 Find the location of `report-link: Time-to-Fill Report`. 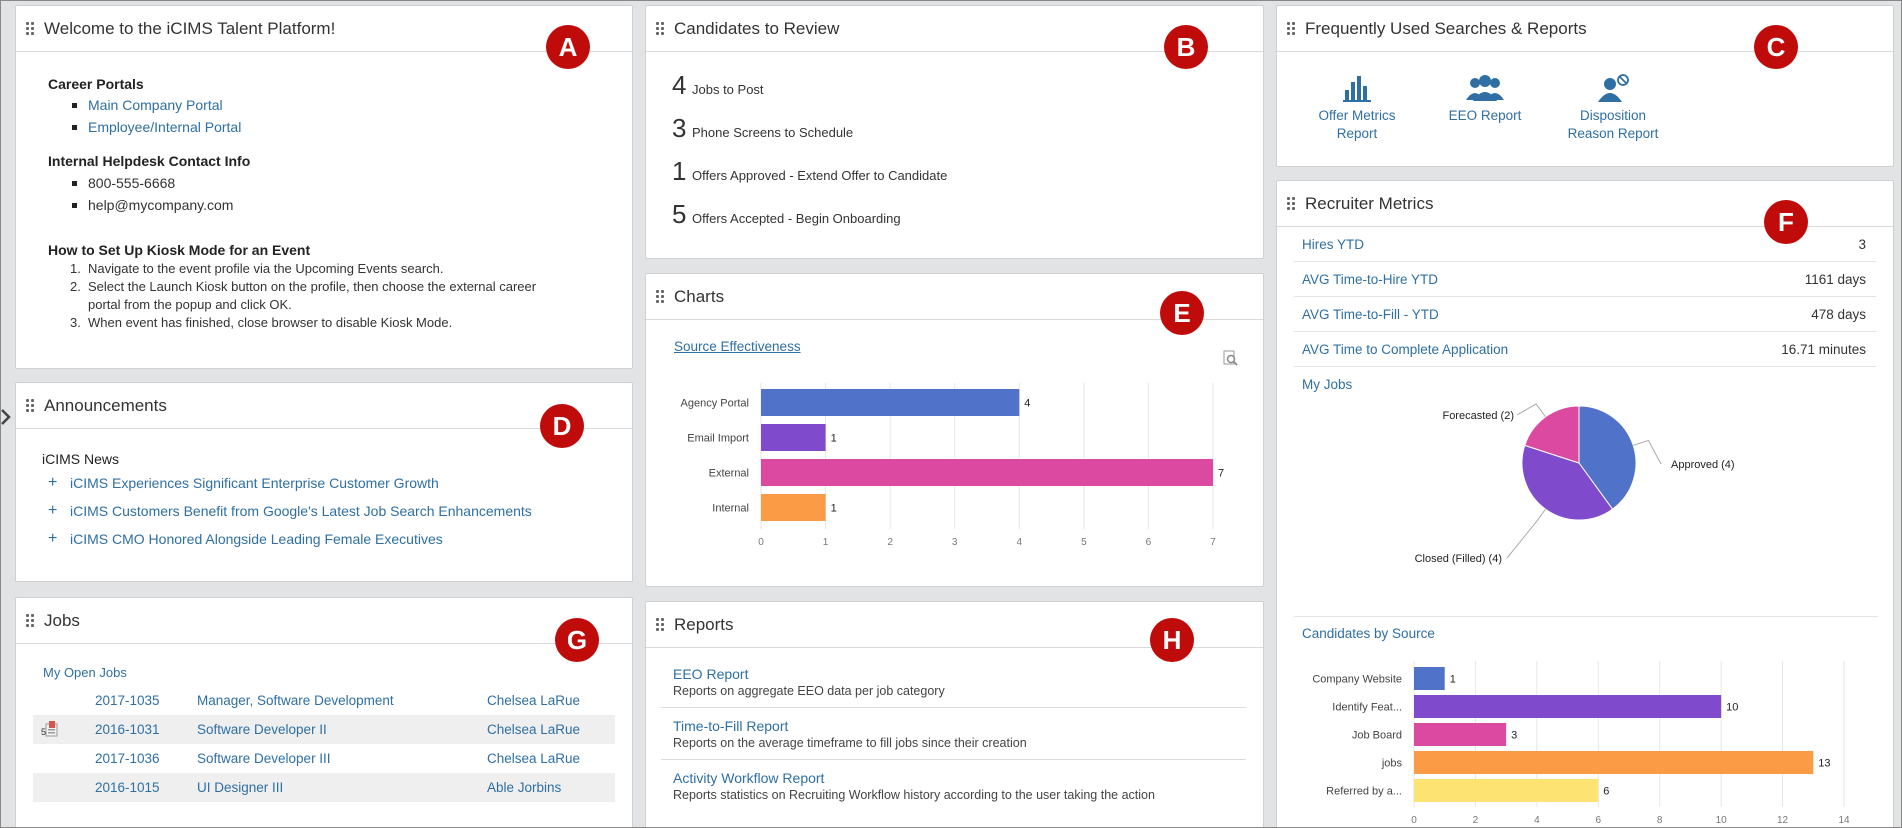

report-link: Time-to-Fill Report is located at coordinates (731, 726).